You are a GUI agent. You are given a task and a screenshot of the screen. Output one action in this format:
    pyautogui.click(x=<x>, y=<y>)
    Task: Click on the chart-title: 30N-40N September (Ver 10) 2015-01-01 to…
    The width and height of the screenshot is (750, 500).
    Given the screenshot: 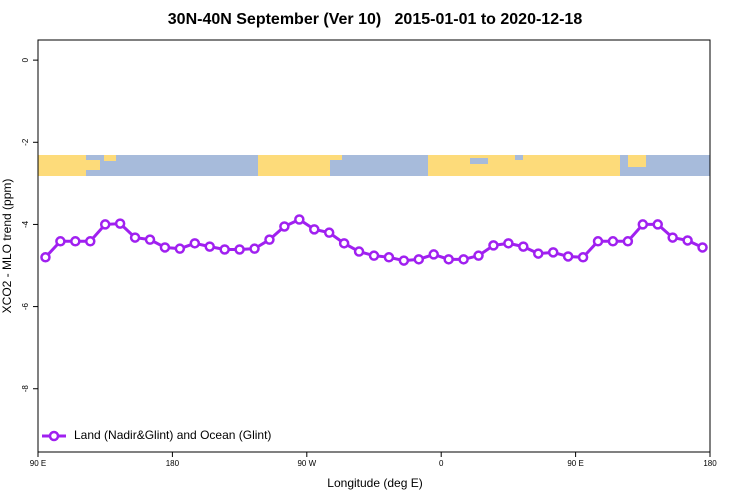 What is the action you would take?
    pyautogui.click(x=375, y=19)
    